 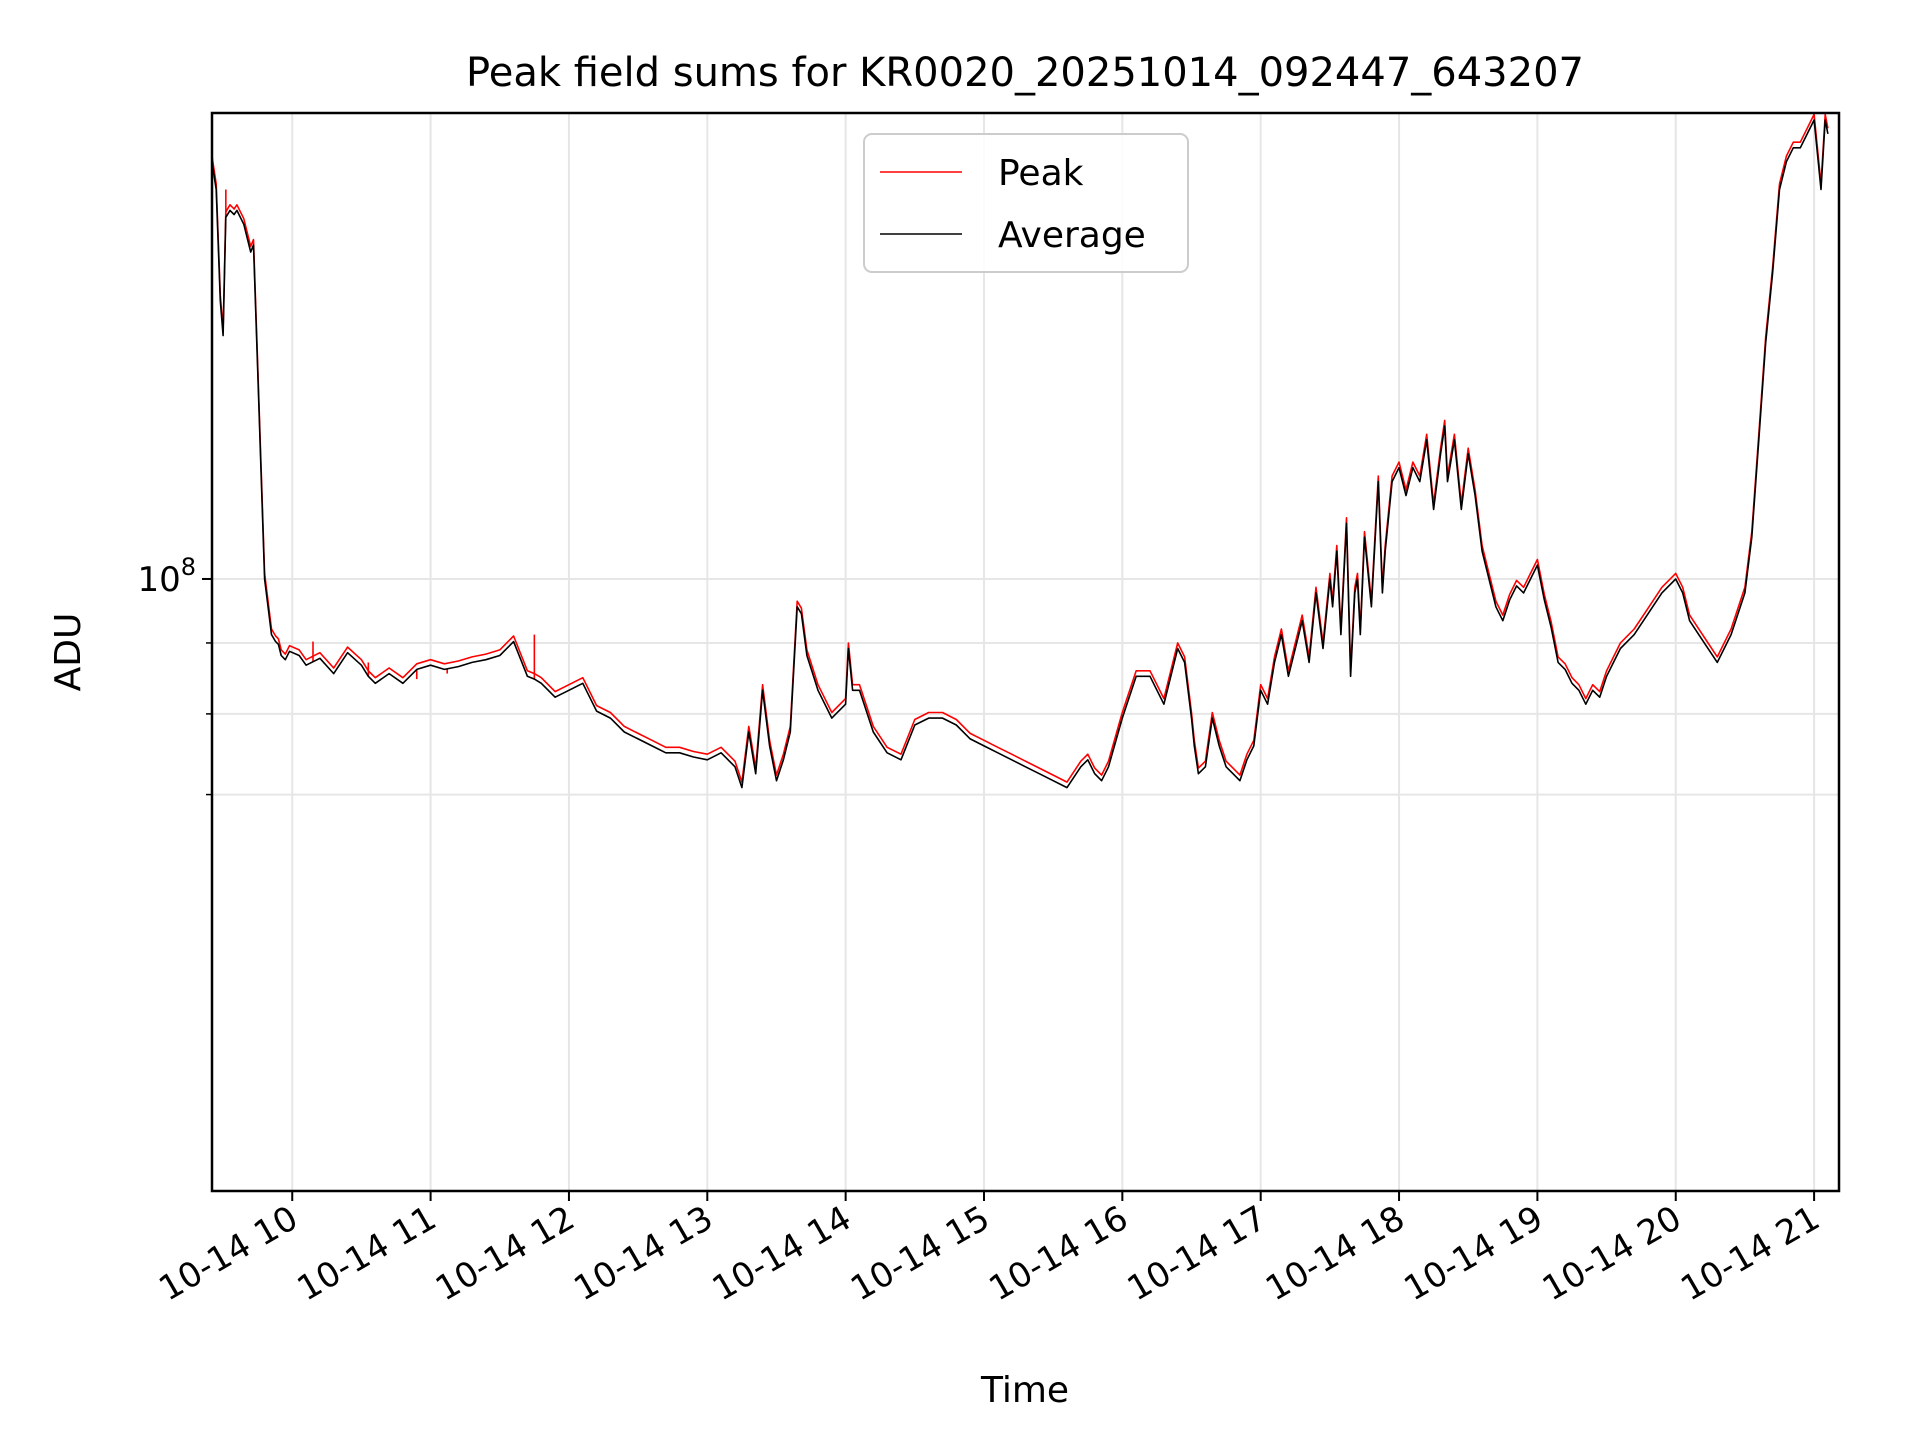 What do you see at coordinates (1024, 1390) in the screenshot?
I see `x-axis-label: Time` at bounding box center [1024, 1390].